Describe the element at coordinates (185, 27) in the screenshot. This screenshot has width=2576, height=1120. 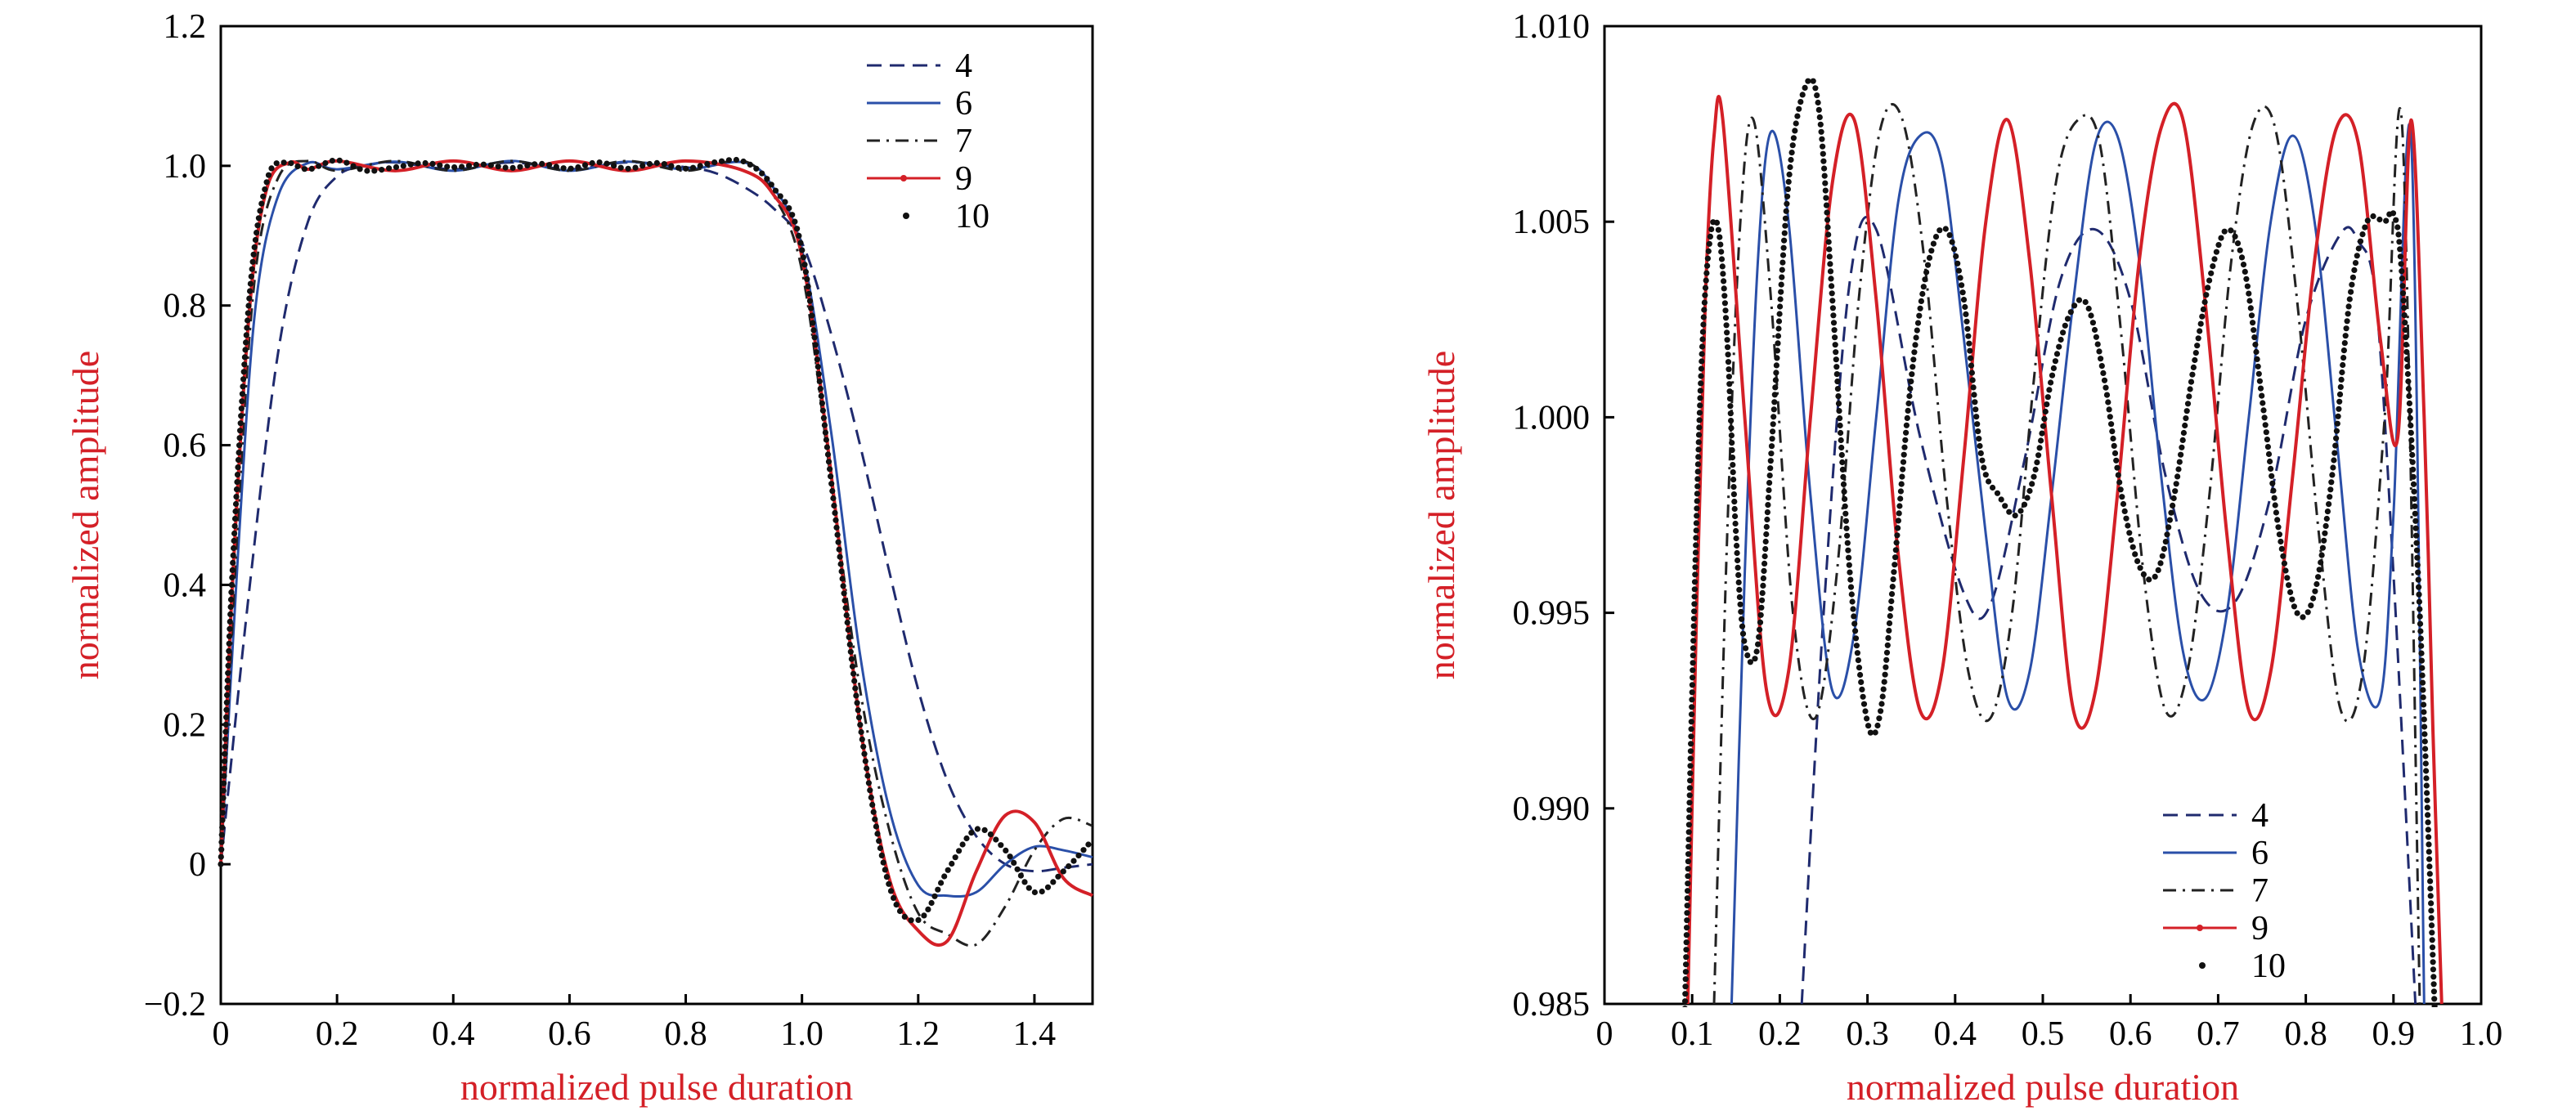
I see `left-y-tick-label: 1.2` at that location.